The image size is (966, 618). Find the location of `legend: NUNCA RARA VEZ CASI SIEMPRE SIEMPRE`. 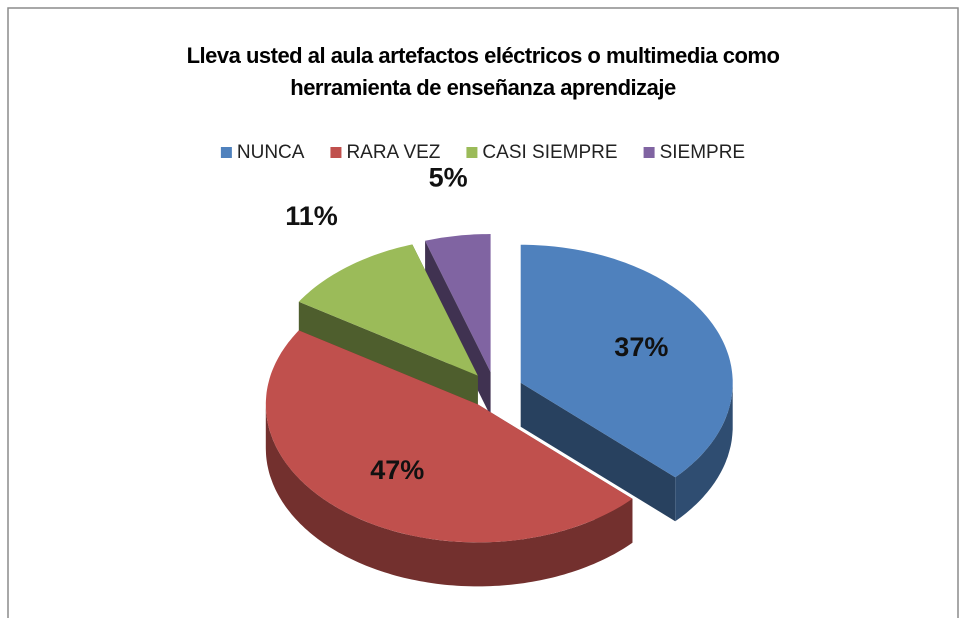

legend: NUNCA RARA VEZ CASI SIEMPRE SIEMPRE is located at coordinates (483, 152).